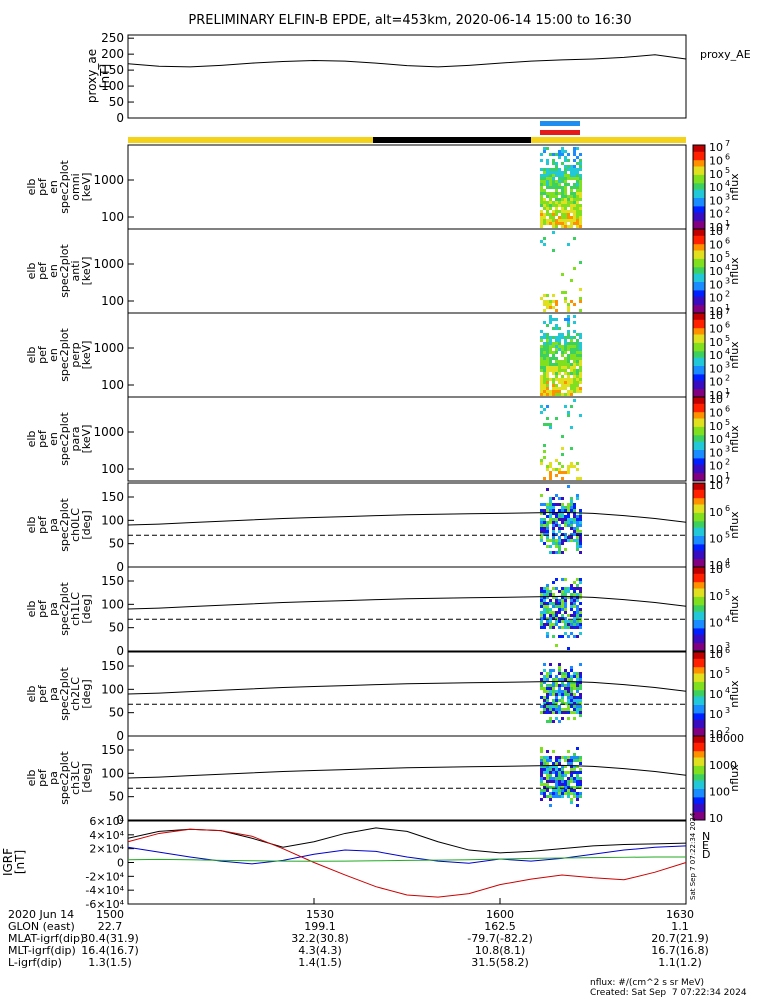  Describe the element at coordinates (706, 854) in the screenshot. I see `igrf-legend-D: D` at that location.